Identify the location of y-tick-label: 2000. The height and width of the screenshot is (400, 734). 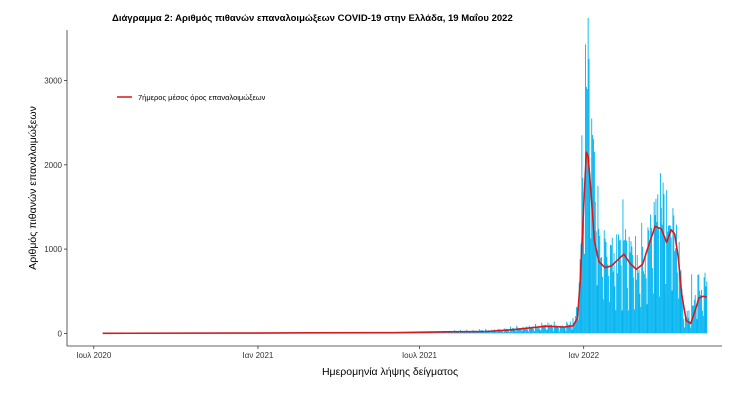
(53, 165).